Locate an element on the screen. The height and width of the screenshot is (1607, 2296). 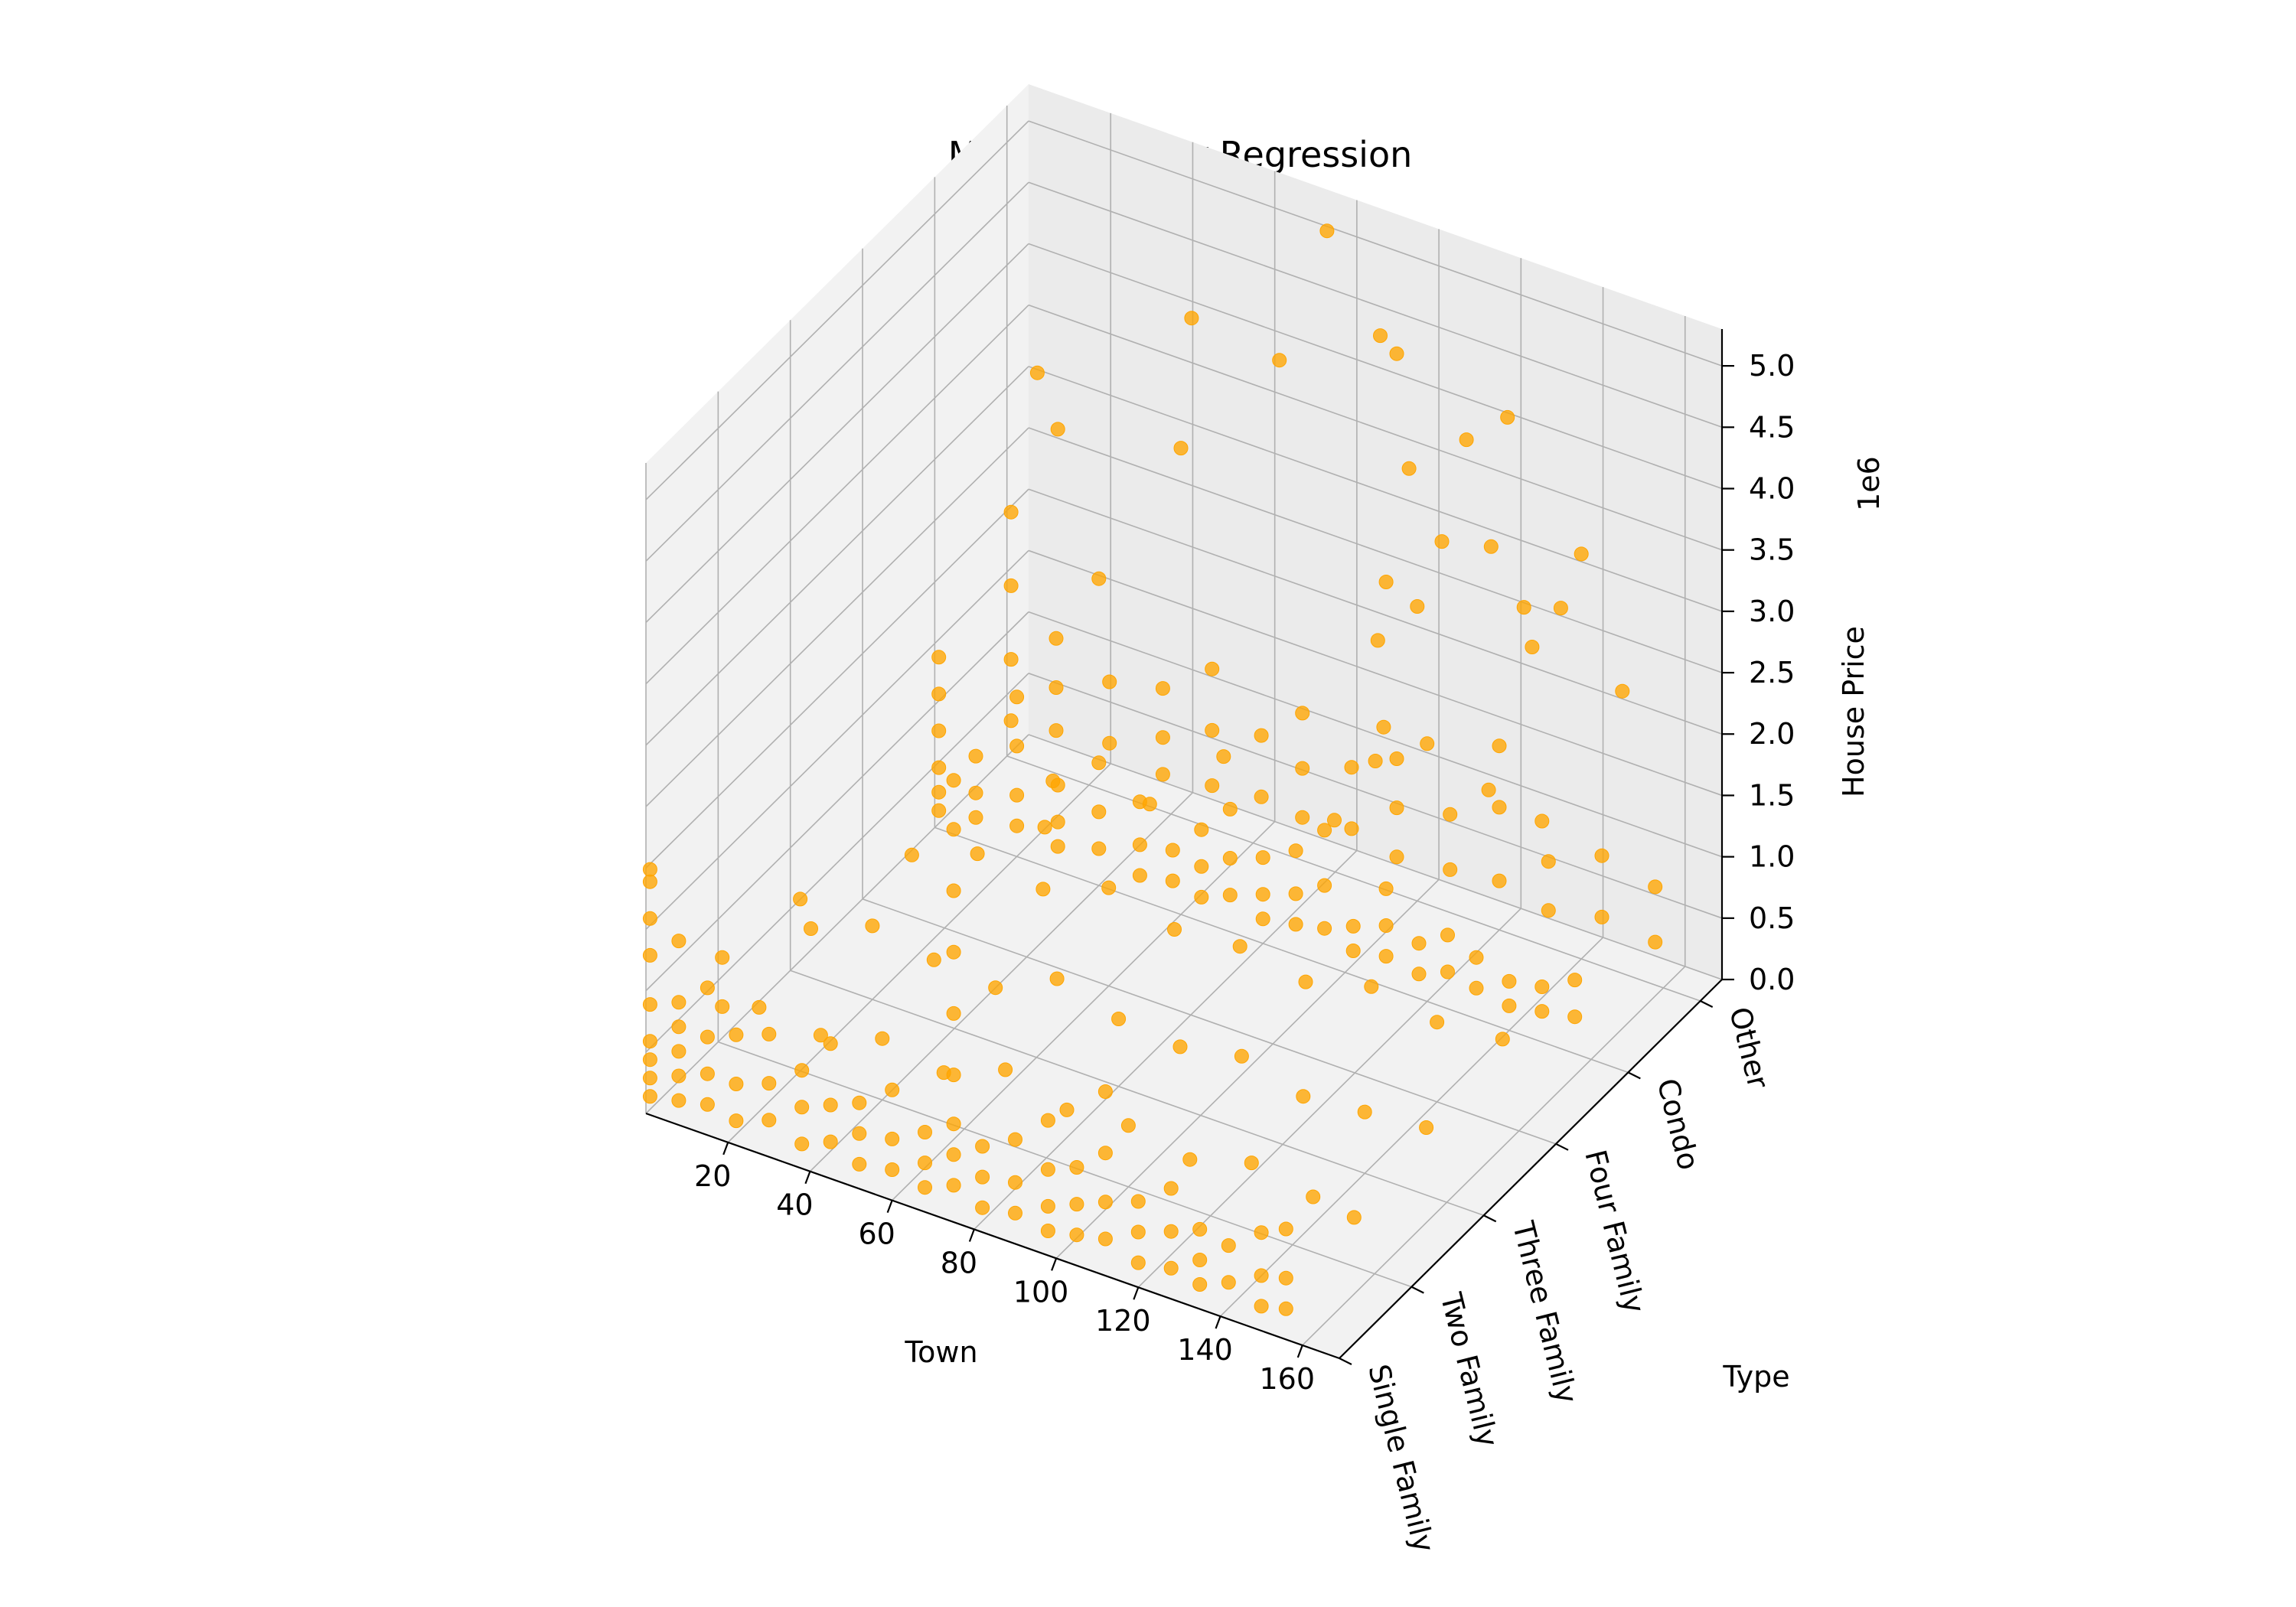
x-tick-label: 160 is located at coordinates (1287, 1379).